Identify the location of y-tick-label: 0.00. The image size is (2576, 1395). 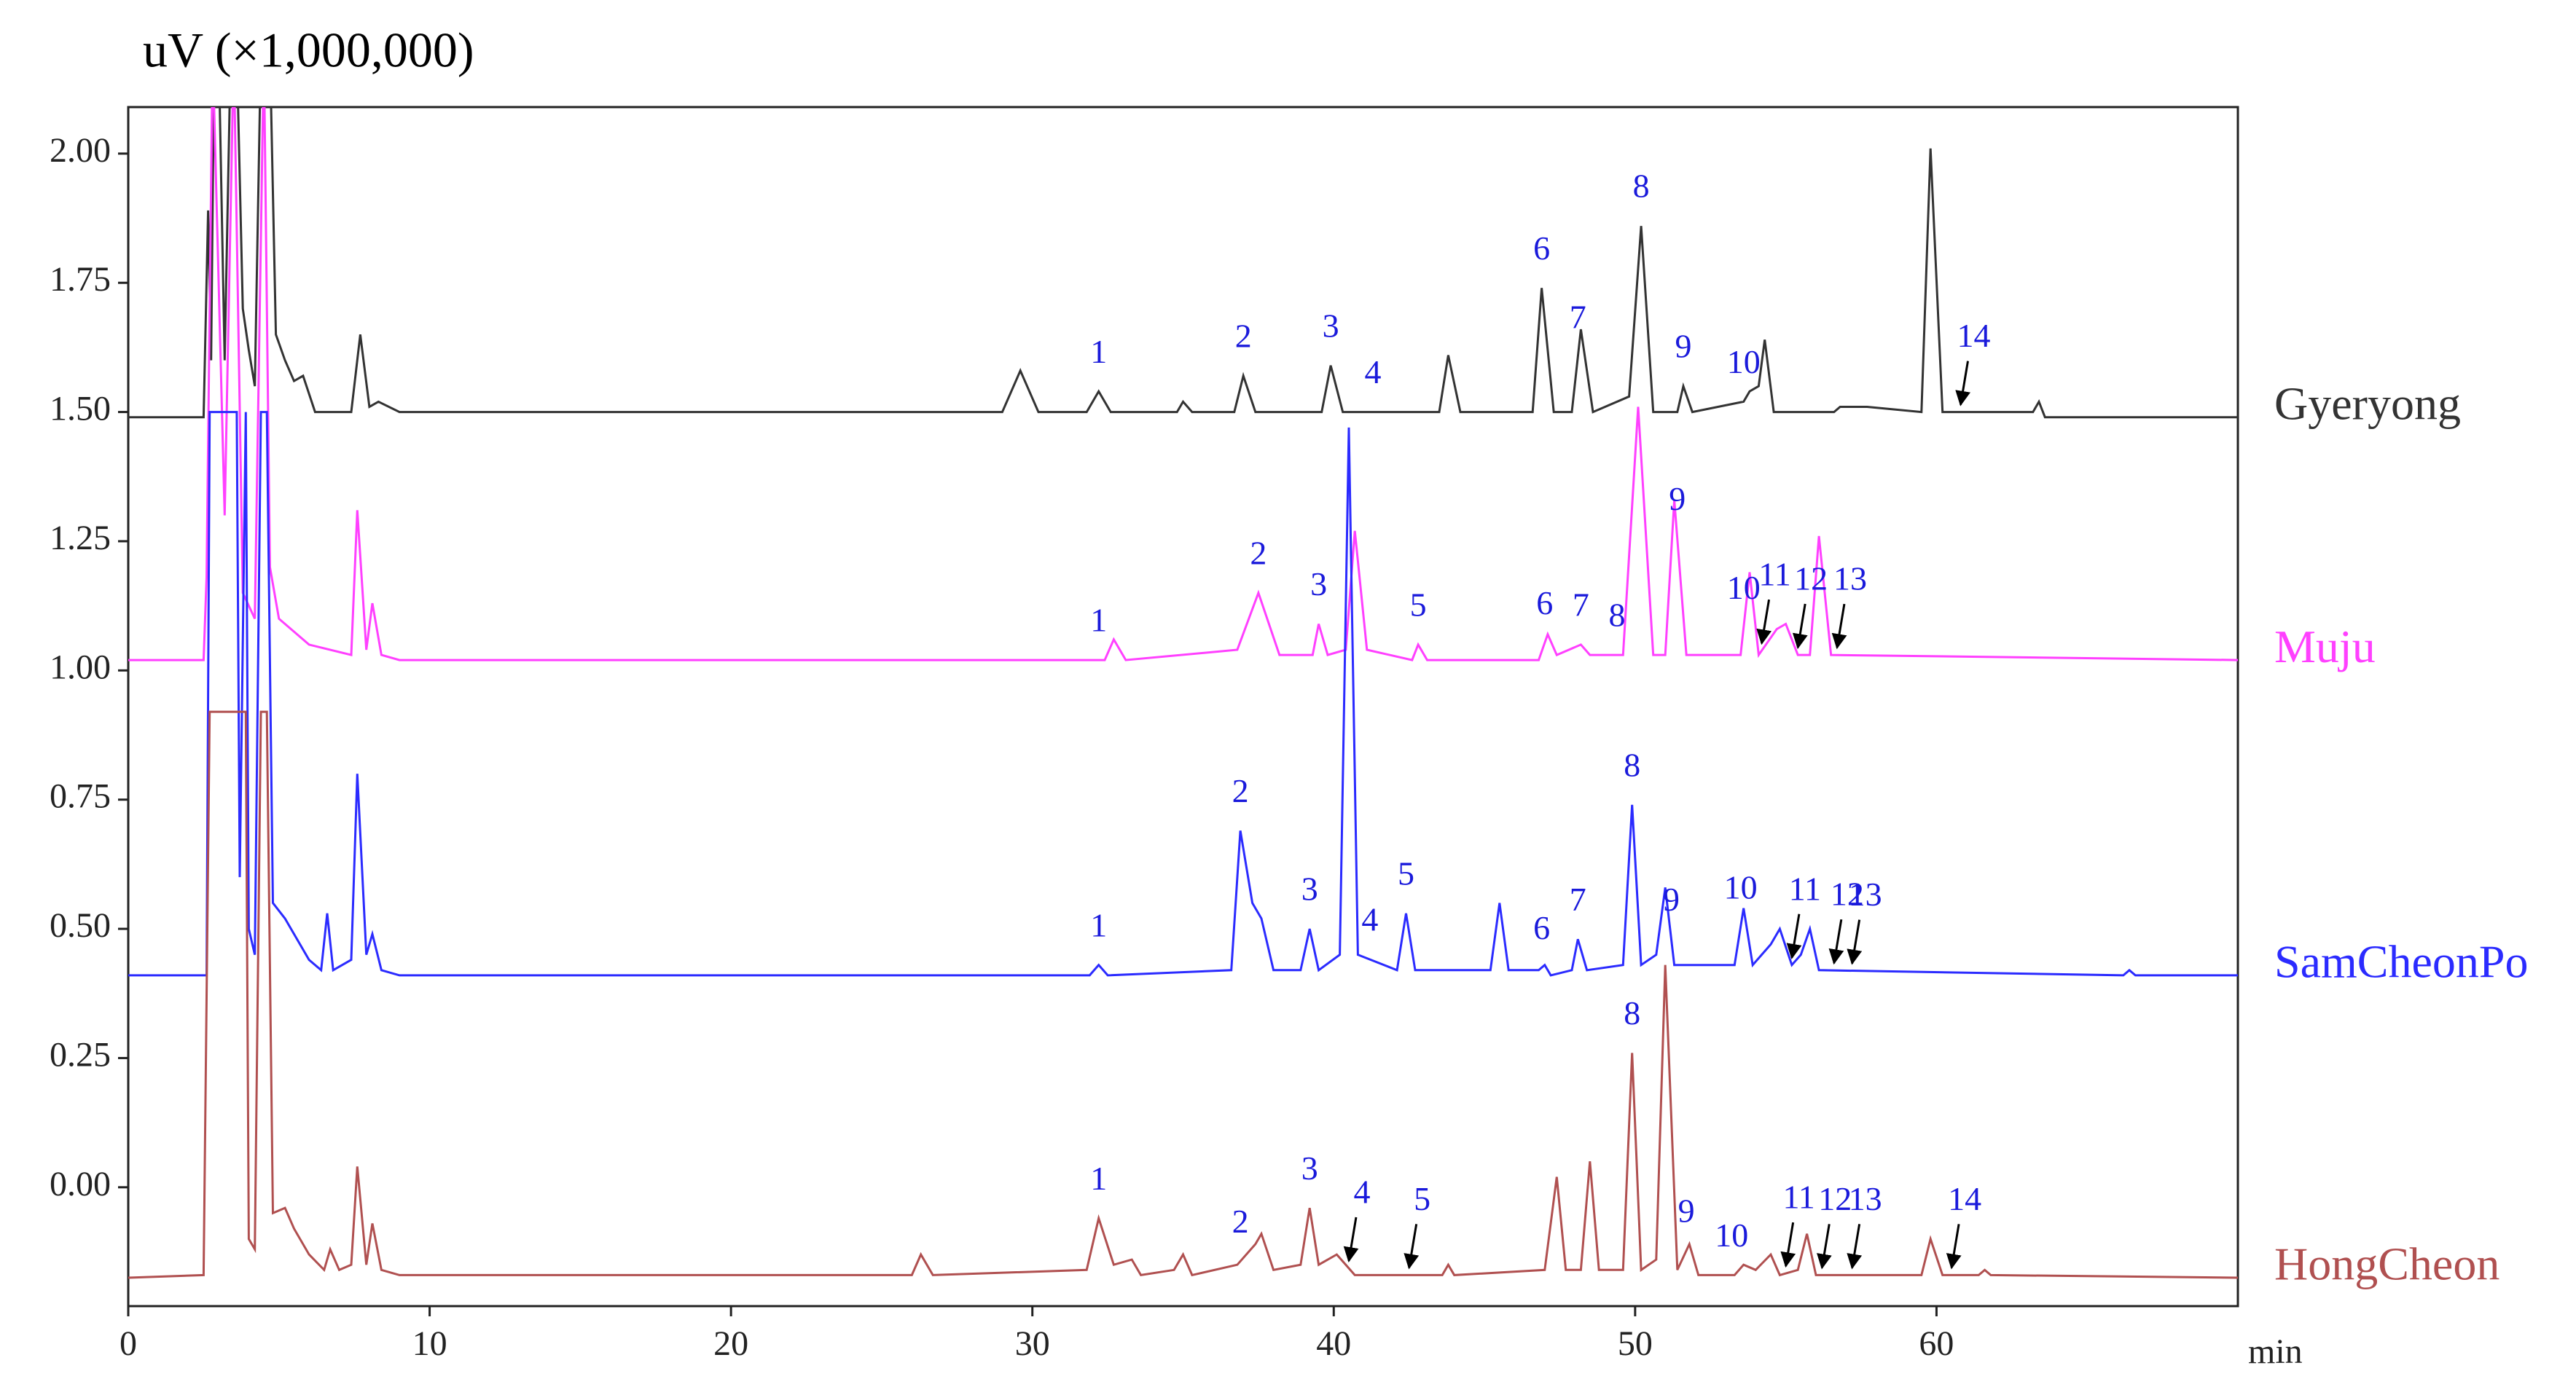
(80, 1184).